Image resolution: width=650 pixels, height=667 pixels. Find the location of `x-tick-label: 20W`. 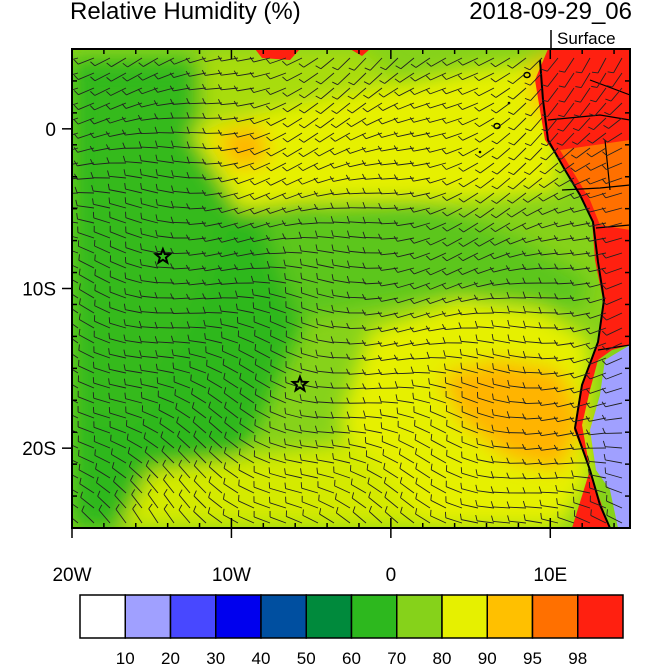

x-tick-label: 20W is located at coordinates (71, 575).